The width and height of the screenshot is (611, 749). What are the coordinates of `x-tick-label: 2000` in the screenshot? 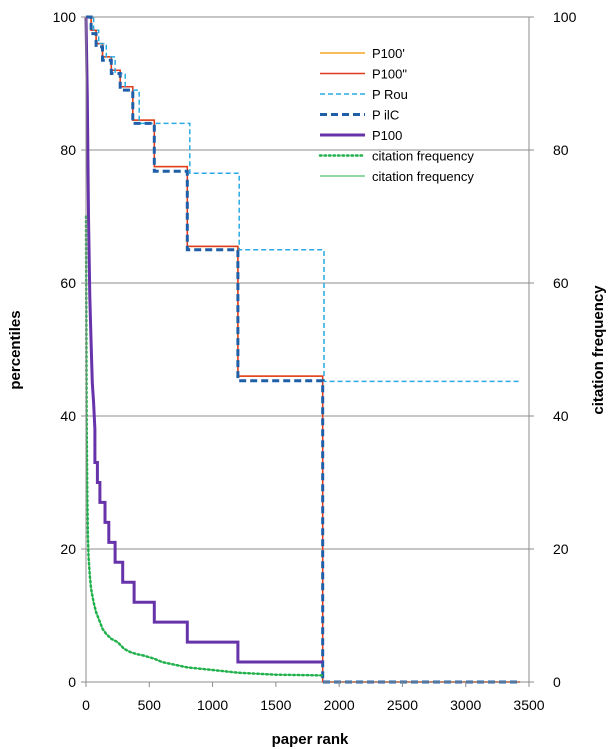 It's located at (339, 705).